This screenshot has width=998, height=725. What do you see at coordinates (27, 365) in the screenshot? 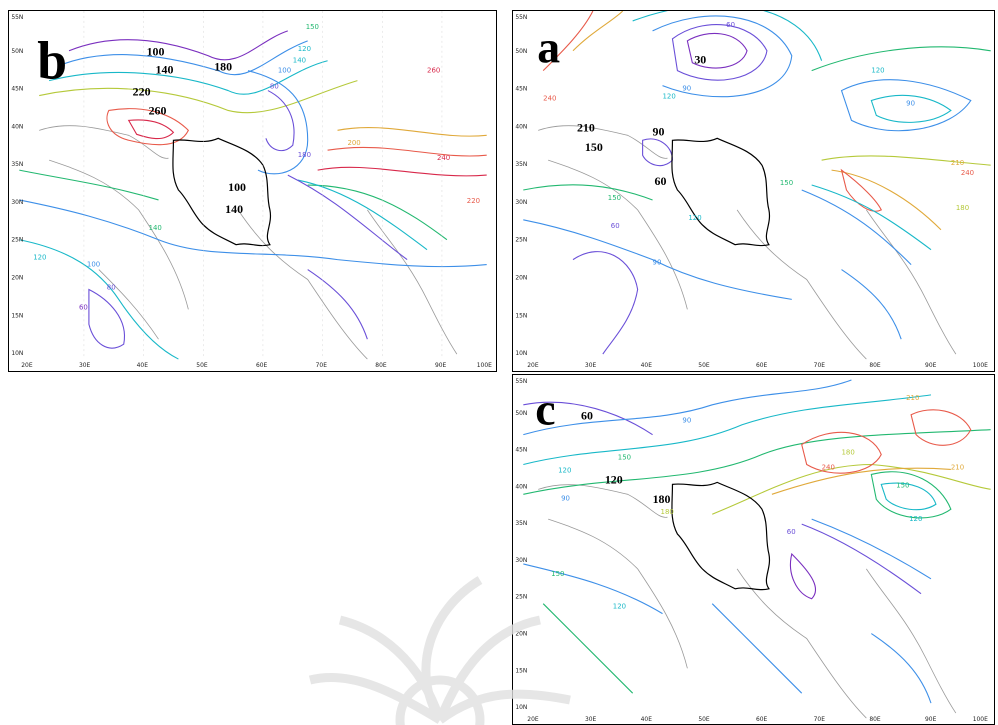
I see `lon-tick: 20E` at bounding box center [27, 365].